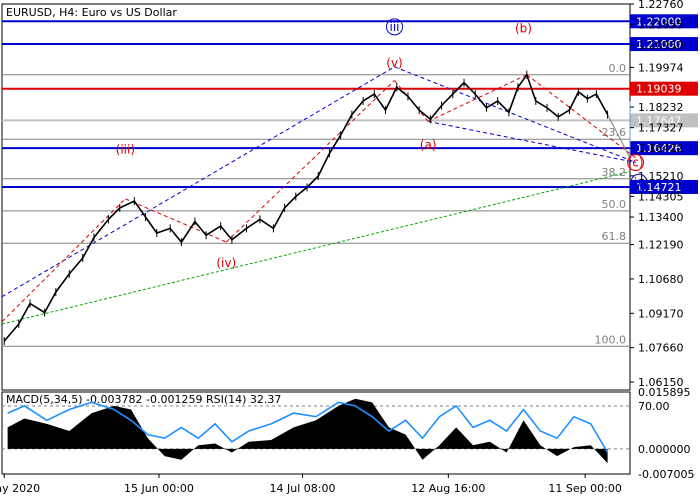 The width and height of the screenshot is (700, 500). What do you see at coordinates (661, 196) in the screenshot?
I see `y-tick-label: 1.14305` at bounding box center [661, 196].